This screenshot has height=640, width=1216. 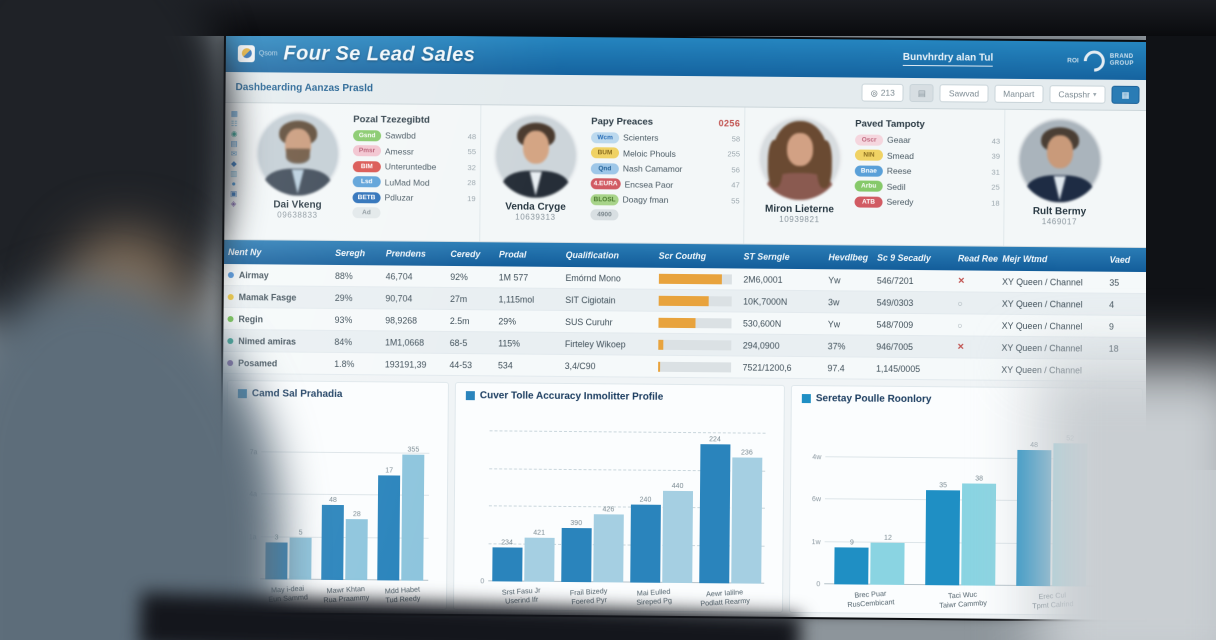 What do you see at coordinates (427, 213) in the screenshot?
I see `stat-label` at bounding box center [427, 213].